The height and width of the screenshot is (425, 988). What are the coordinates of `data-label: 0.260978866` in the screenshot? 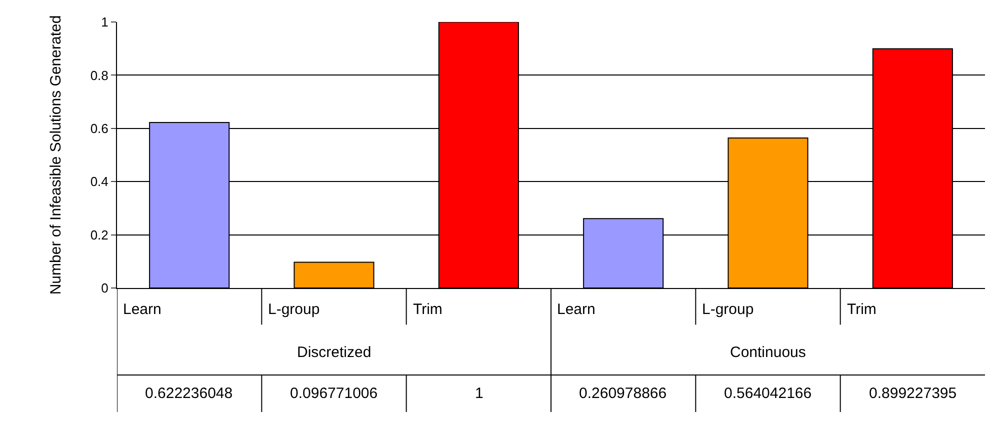 It's located at (623, 393).